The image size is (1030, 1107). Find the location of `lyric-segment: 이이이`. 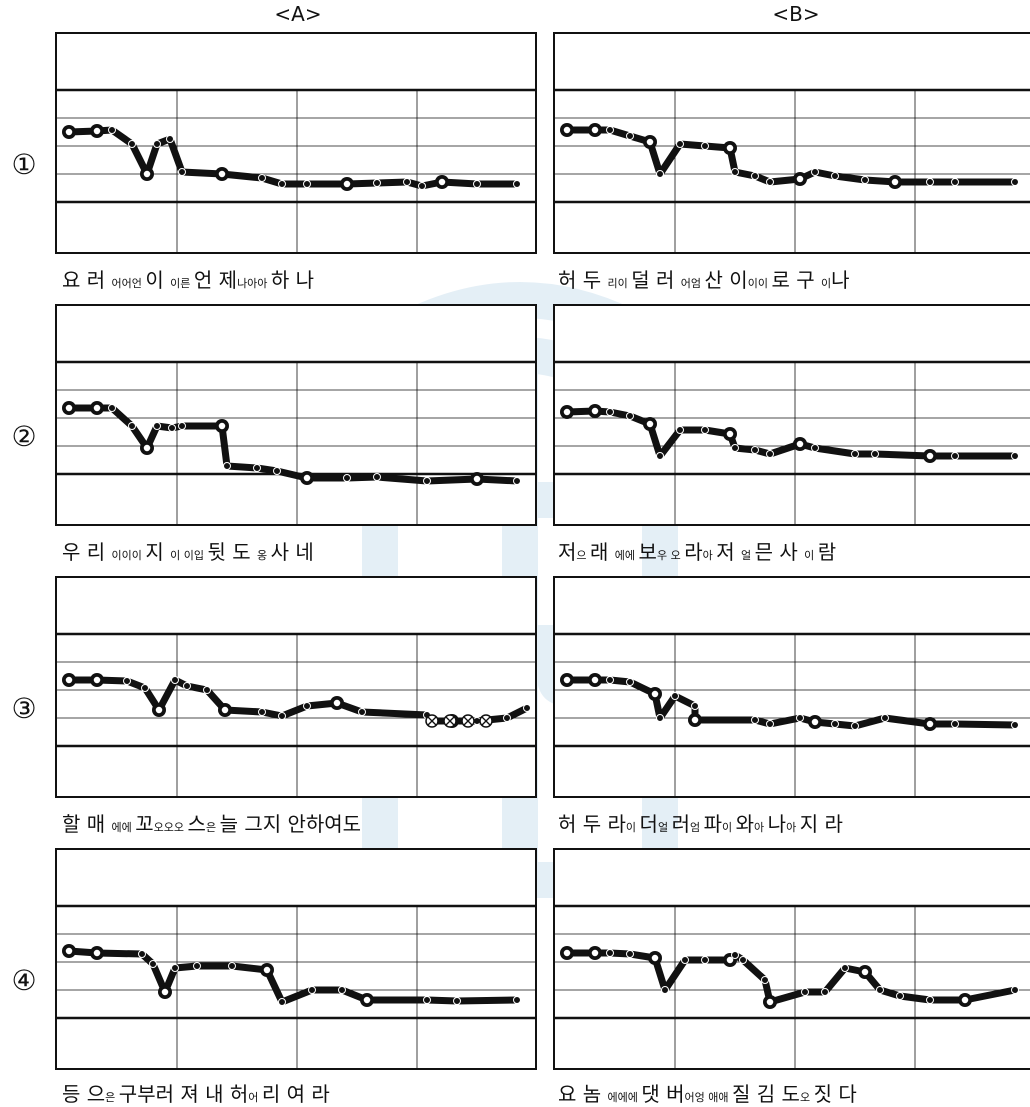

lyric-segment: 이이이 is located at coordinates (128, 555).